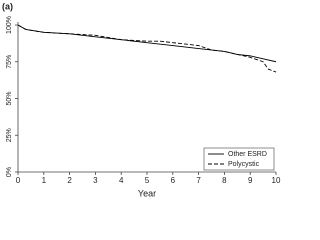  Describe the element at coordinates (69, 180) in the screenshot. I see `x-tick-label: 2` at that location.